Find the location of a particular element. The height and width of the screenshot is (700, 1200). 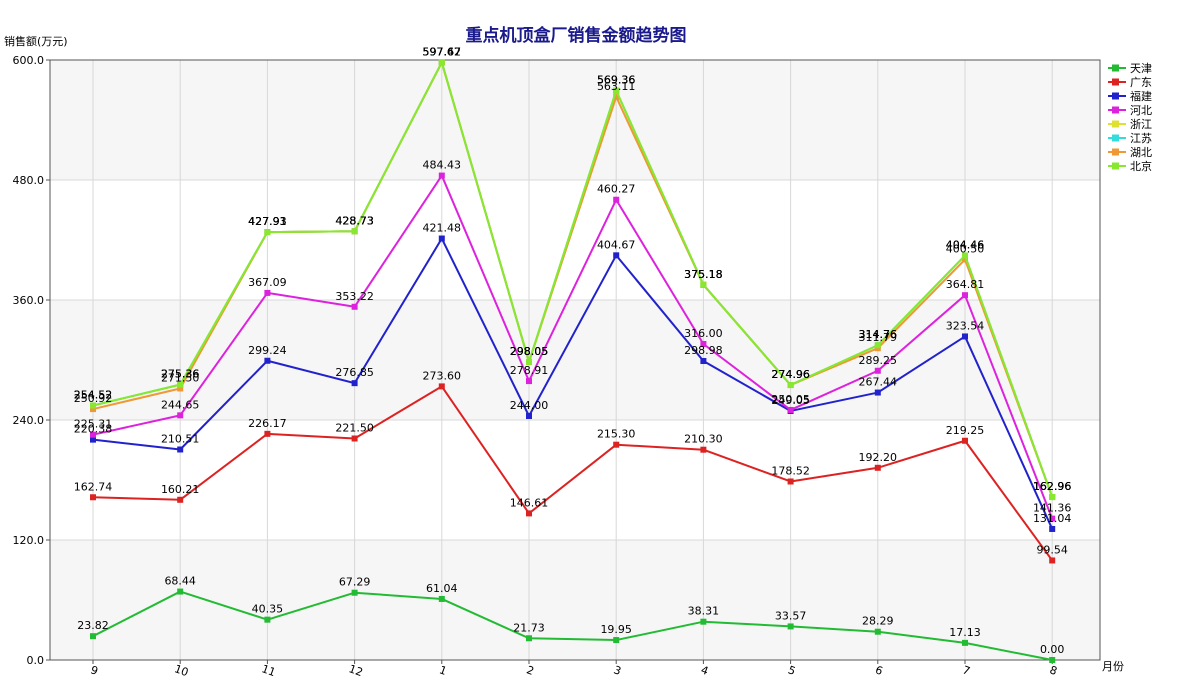

data-label: 428.73 is located at coordinates (354, 220).